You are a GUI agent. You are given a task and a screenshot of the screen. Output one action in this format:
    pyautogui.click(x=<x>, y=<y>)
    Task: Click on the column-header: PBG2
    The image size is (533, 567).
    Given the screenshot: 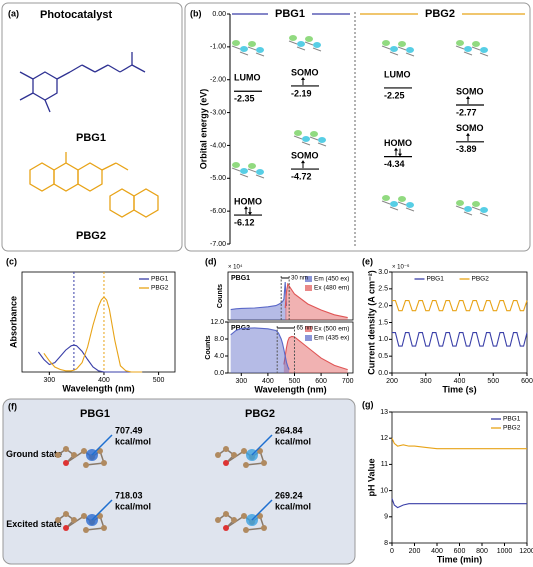 What is the action you would take?
    pyautogui.click(x=260, y=414)
    